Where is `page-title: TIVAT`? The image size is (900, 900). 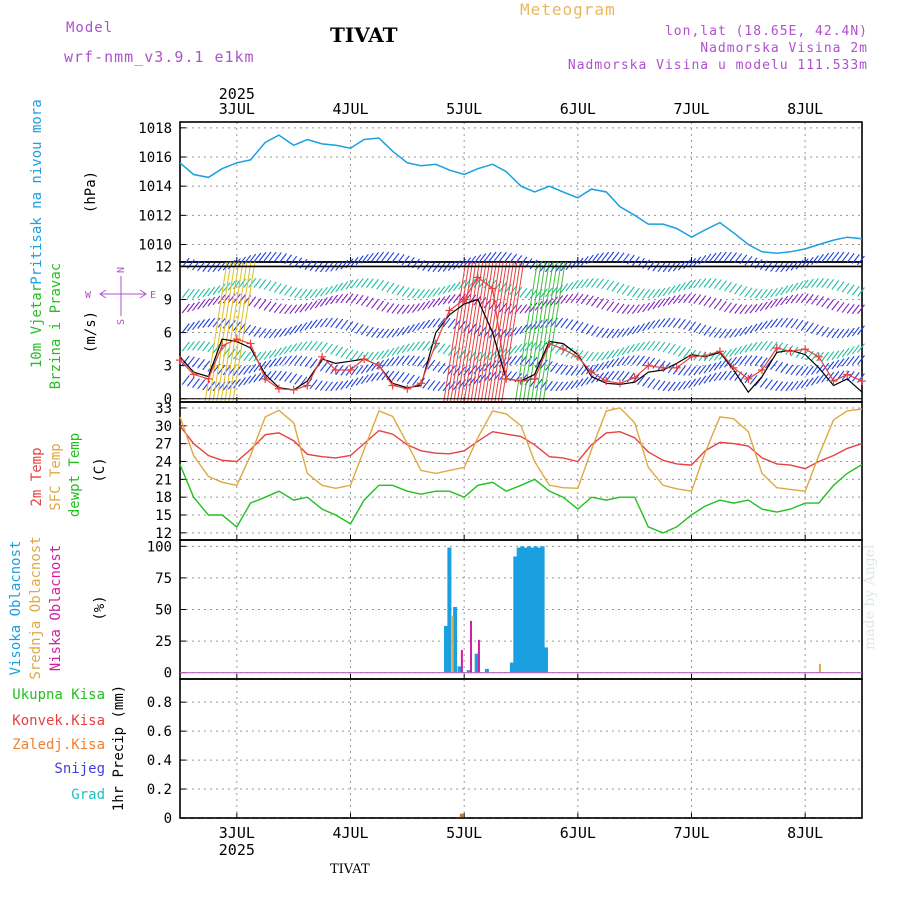 page-title: TIVAT is located at coordinates (364, 35).